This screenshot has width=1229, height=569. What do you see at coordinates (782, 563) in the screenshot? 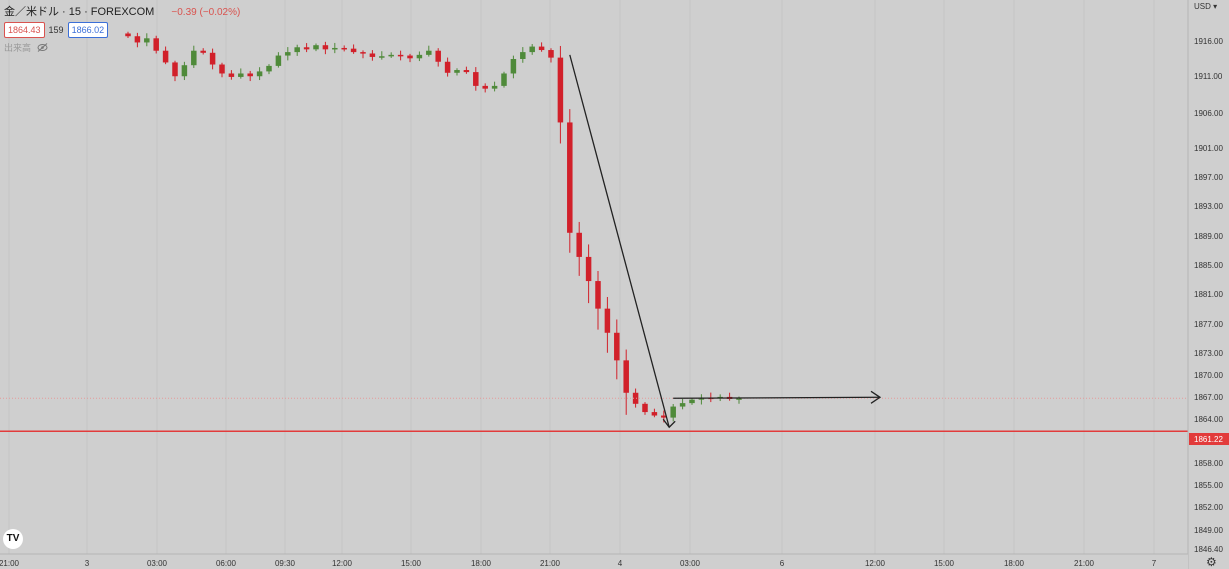
I see `x-tick-label-11: 6` at bounding box center [782, 563].